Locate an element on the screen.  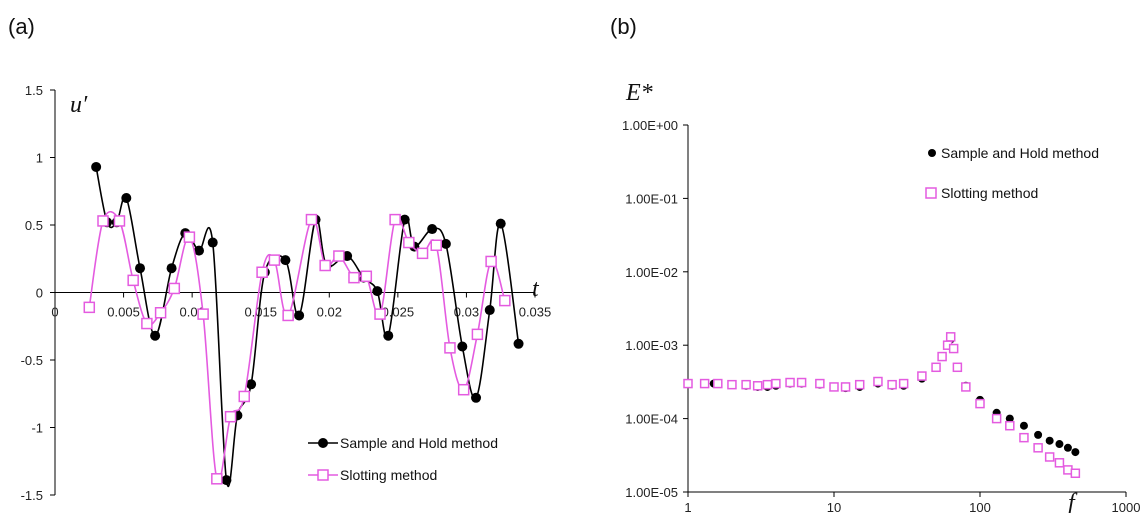
panel-a-x-tick-label: 0.02 is located at coordinates (329, 312).